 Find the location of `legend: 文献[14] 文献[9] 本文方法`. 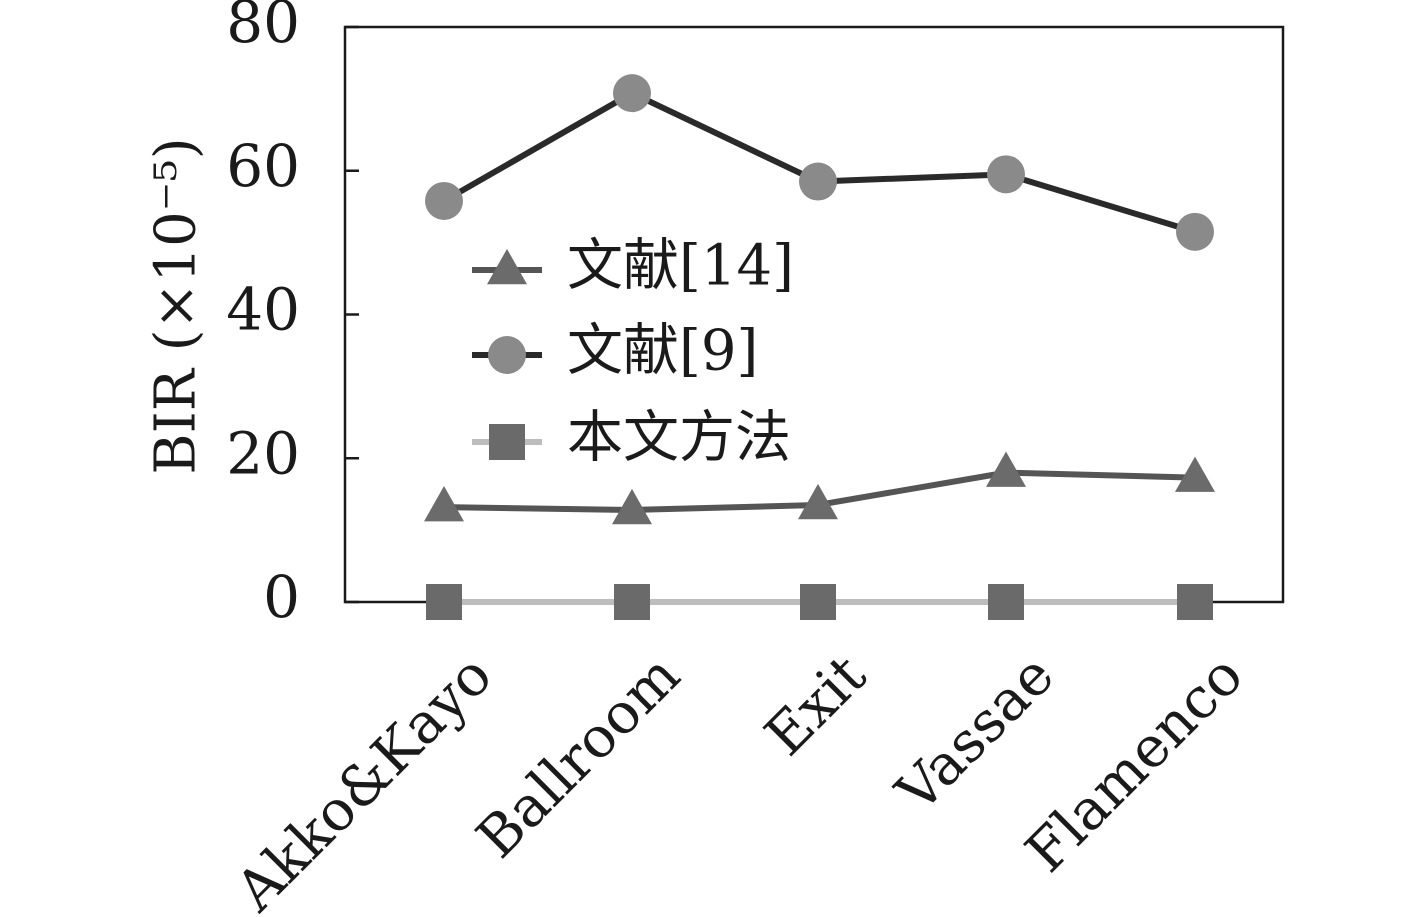

legend: 文献[14] 文献[9] 本文方法 is located at coordinates (633, 352).